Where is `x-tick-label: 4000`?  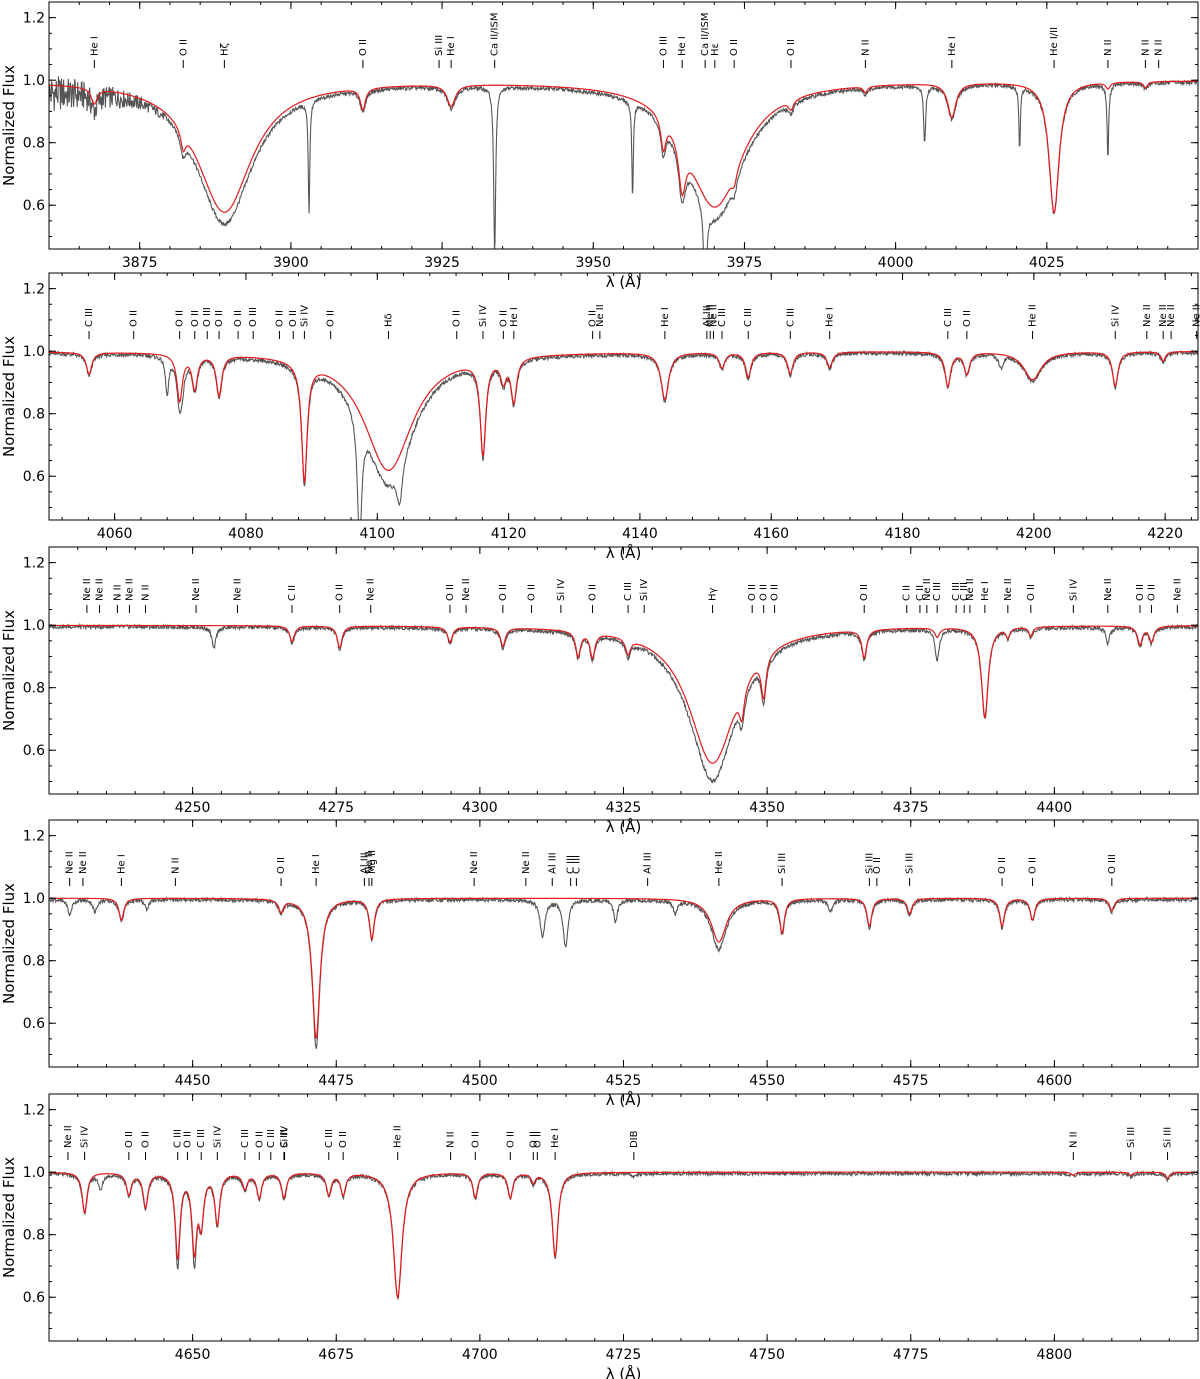 x-tick-label: 4000 is located at coordinates (896, 263).